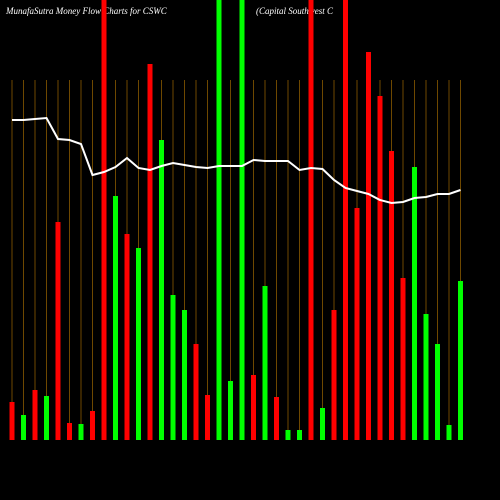 The image size is (500, 500). What do you see at coordinates (295, 11) in the screenshot?
I see `chart-subtitle: (Capital Southwest C` at bounding box center [295, 11].